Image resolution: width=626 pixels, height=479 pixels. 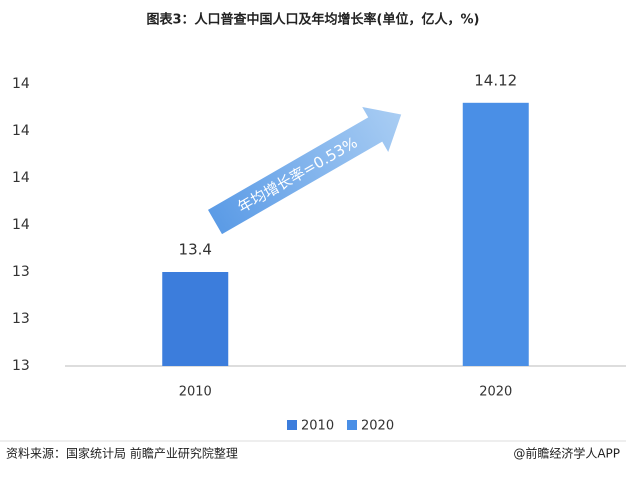 What do you see at coordinates (377, 426) in the screenshot?
I see `legend-label: 2020` at bounding box center [377, 426].